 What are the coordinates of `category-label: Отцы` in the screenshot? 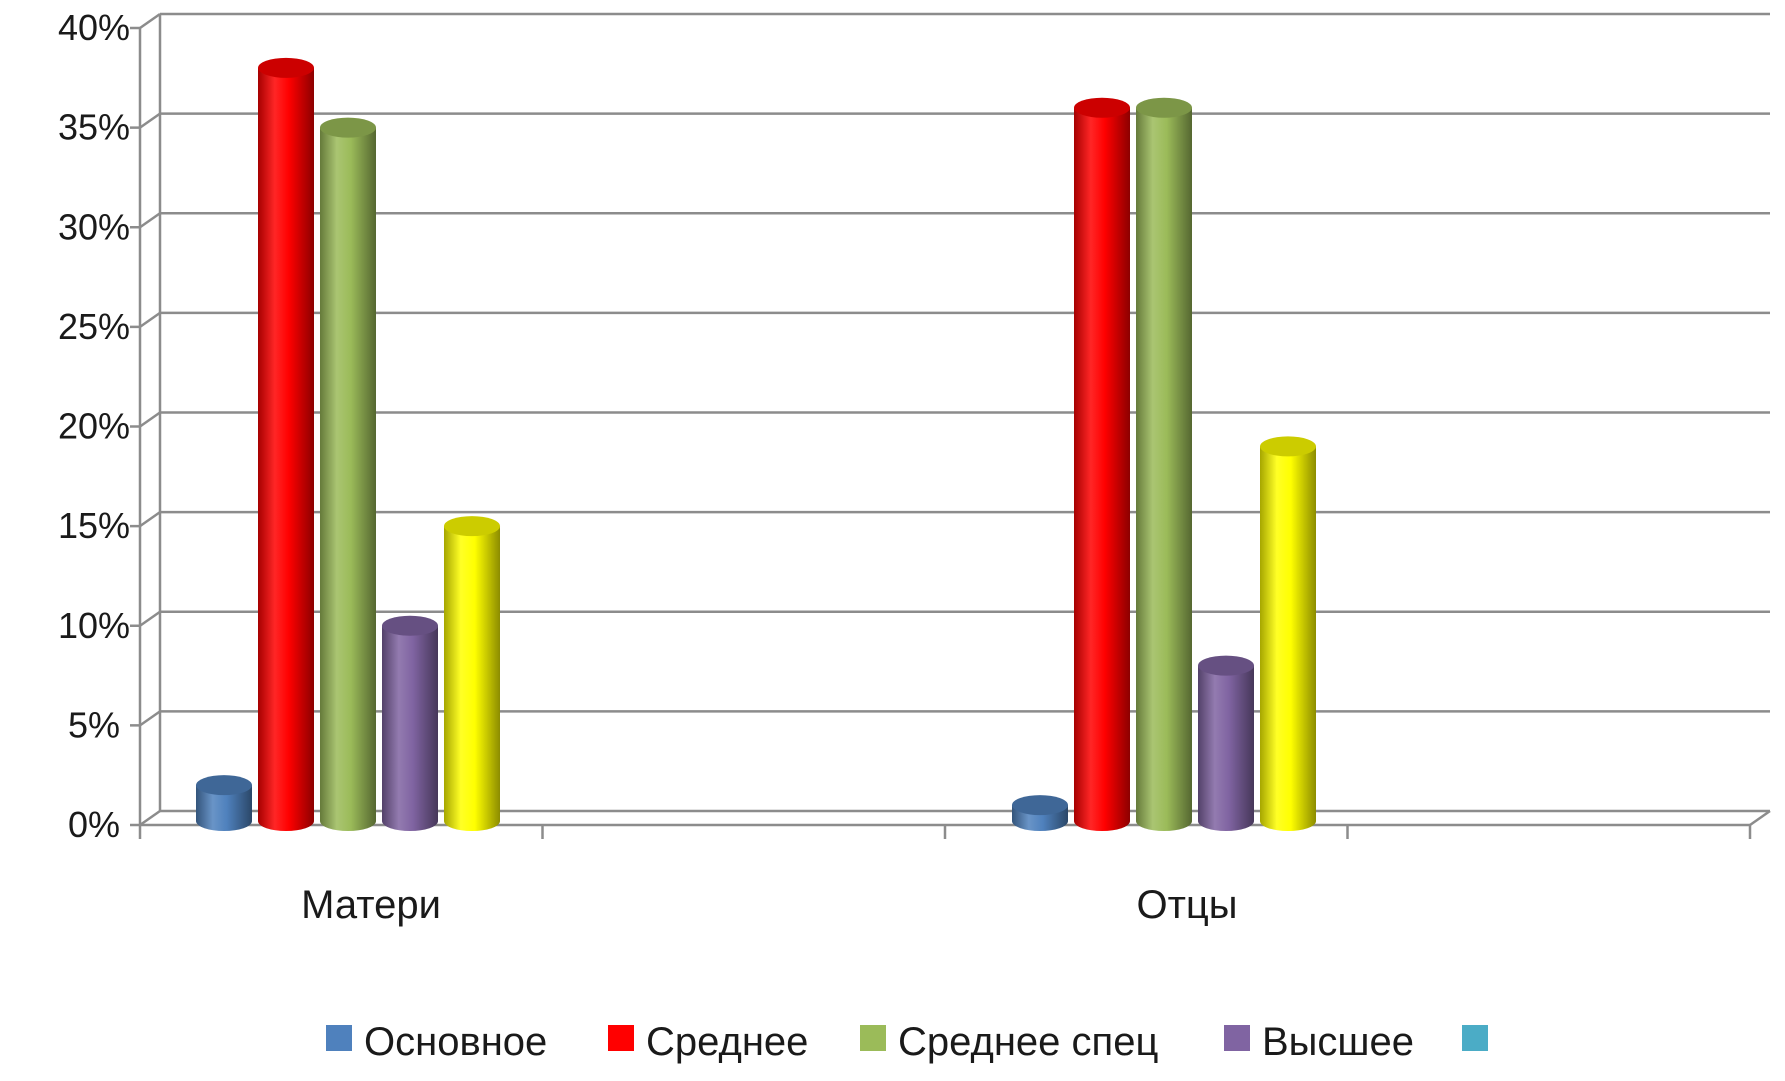 It's located at (1186, 905).